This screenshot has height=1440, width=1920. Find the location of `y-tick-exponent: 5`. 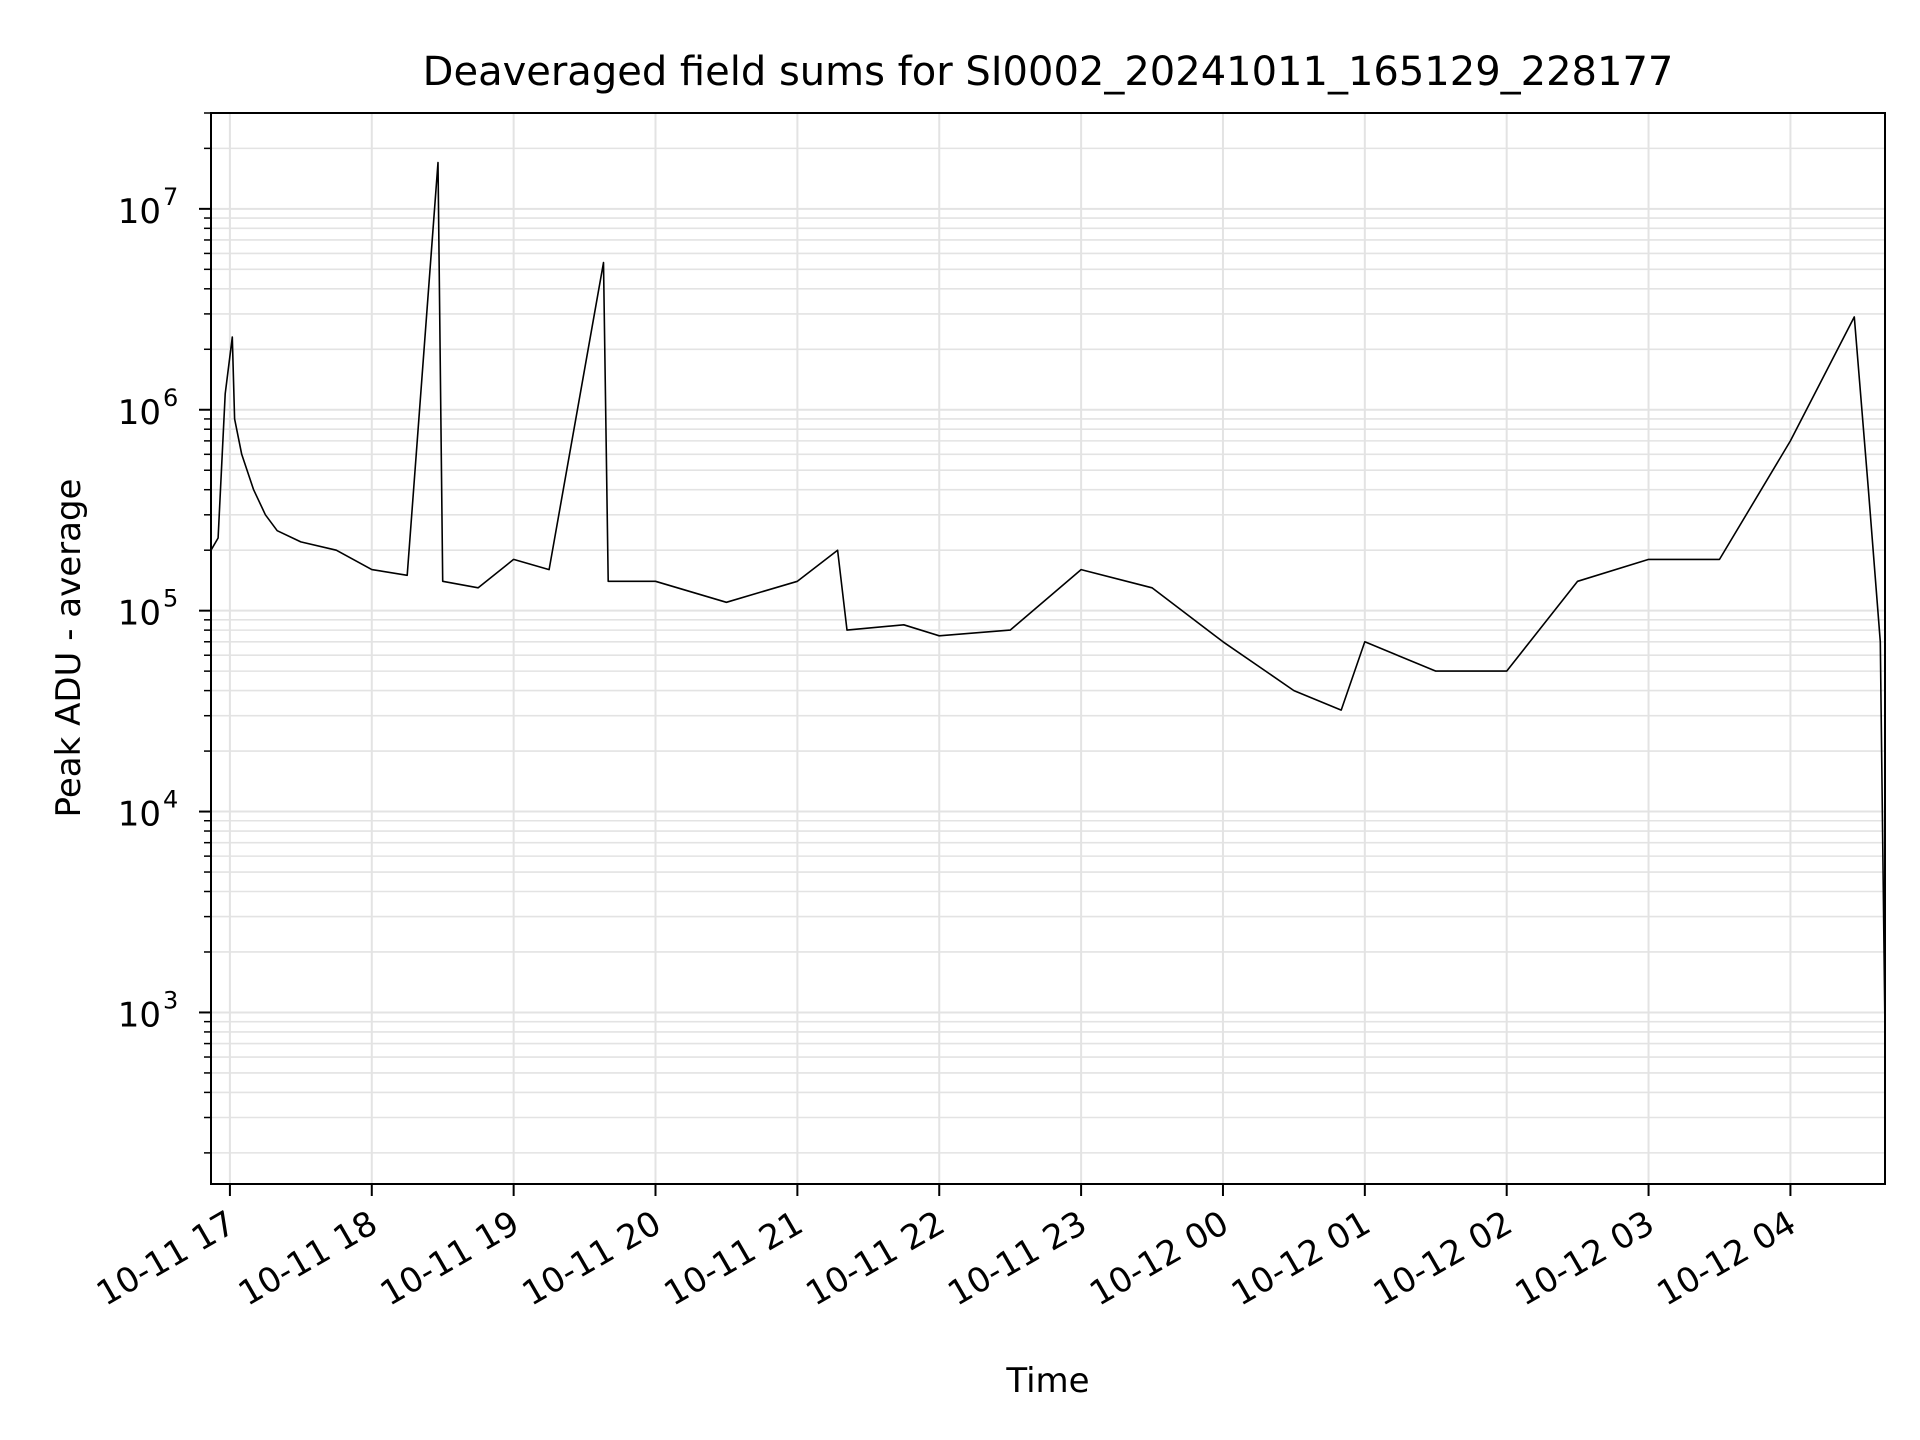

y-tick-exponent: 5 is located at coordinates (170, 599).